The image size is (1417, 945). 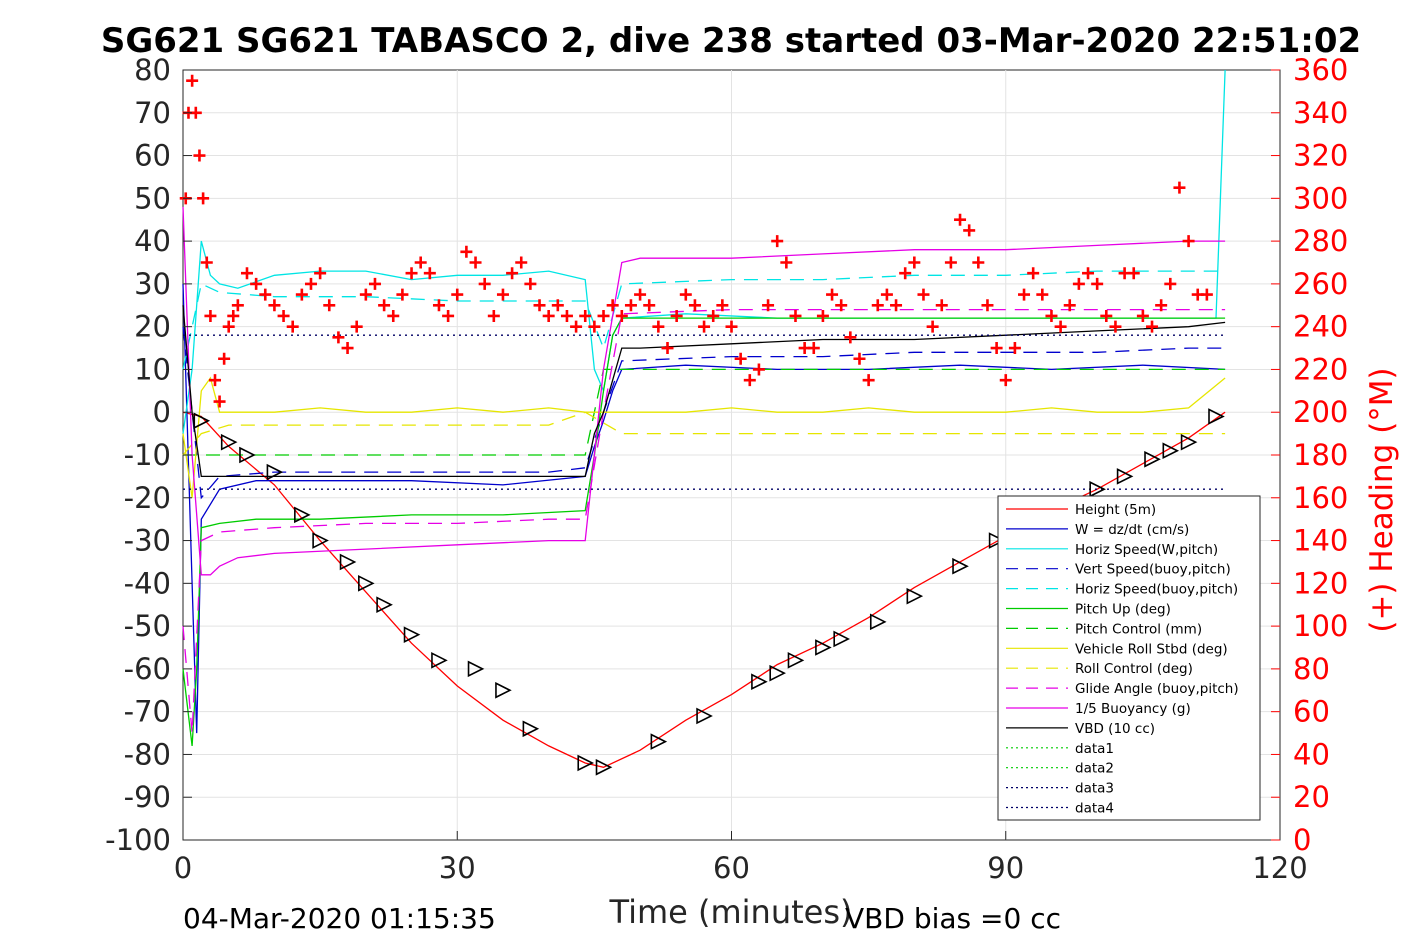 What do you see at coordinates (1094, 749) in the screenshot?
I see `legend-label: data1` at bounding box center [1094, 749].